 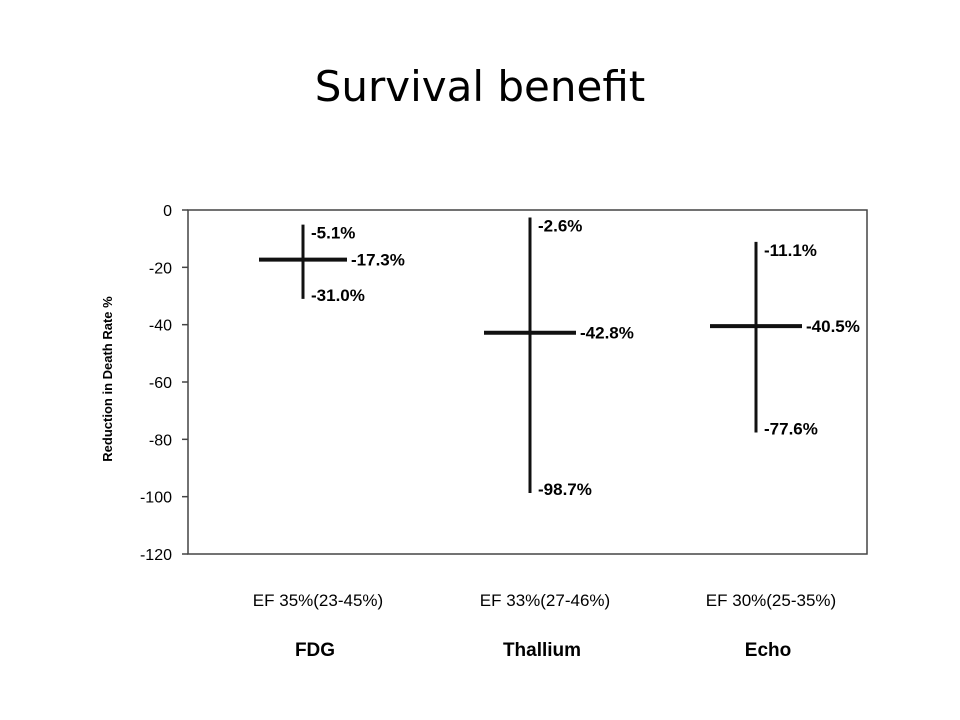 What do you see at coordinates (160, 383) in the screenshot?
I see `y-tick-label: -60` at bounding box center [160, 383].